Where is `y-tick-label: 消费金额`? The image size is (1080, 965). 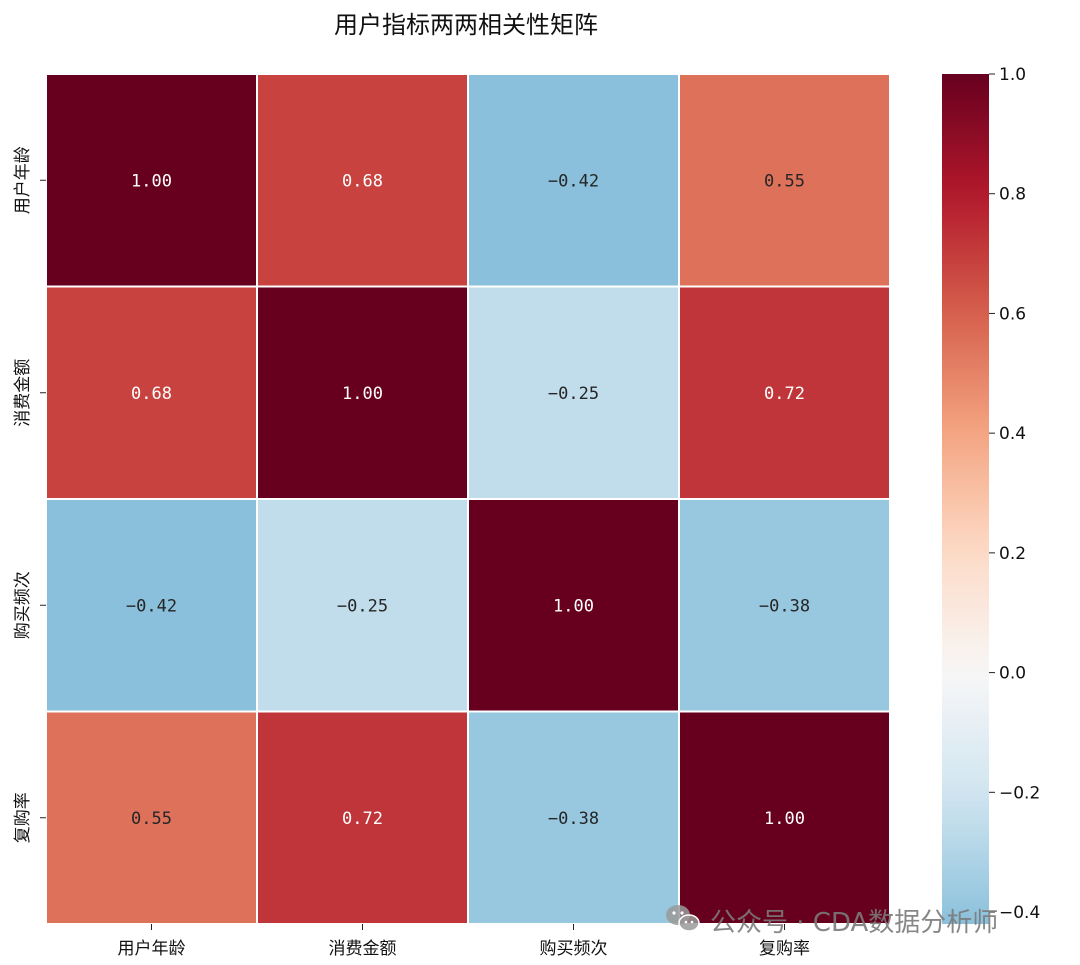 y-tick-label: 消费金额 is located at coordinates (23, 393).